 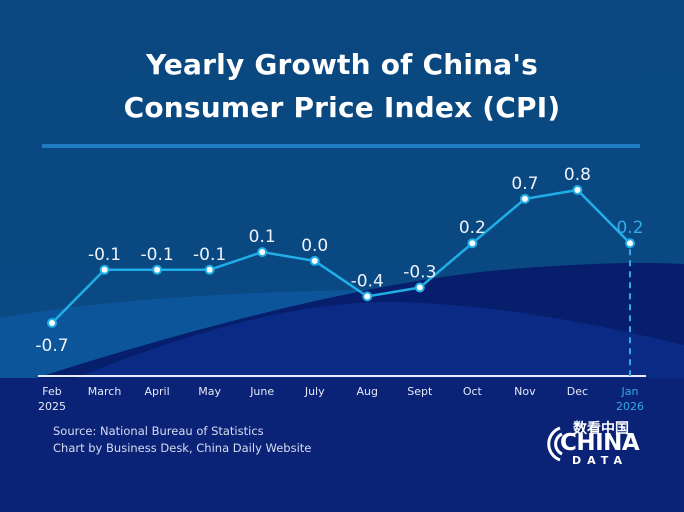 What do you see at coordinates (630, 391) in the screenshot?
I see `x-tick-label: Jan` at bounding box center [630, 391].